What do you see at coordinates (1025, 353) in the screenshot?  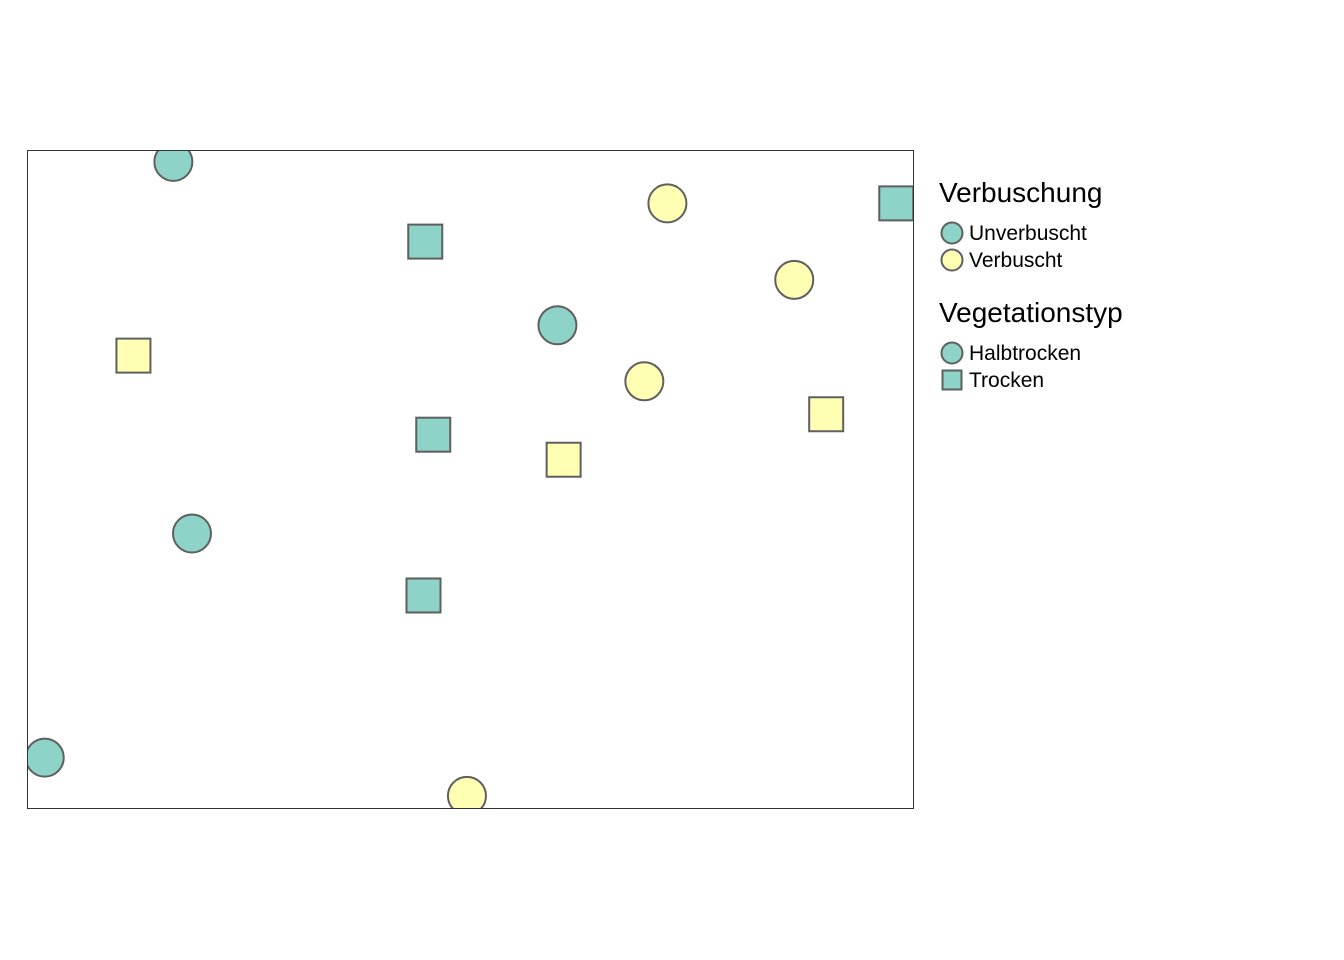 I see `legend-label: Halbtrocken` at bounding box center [1025, 353].